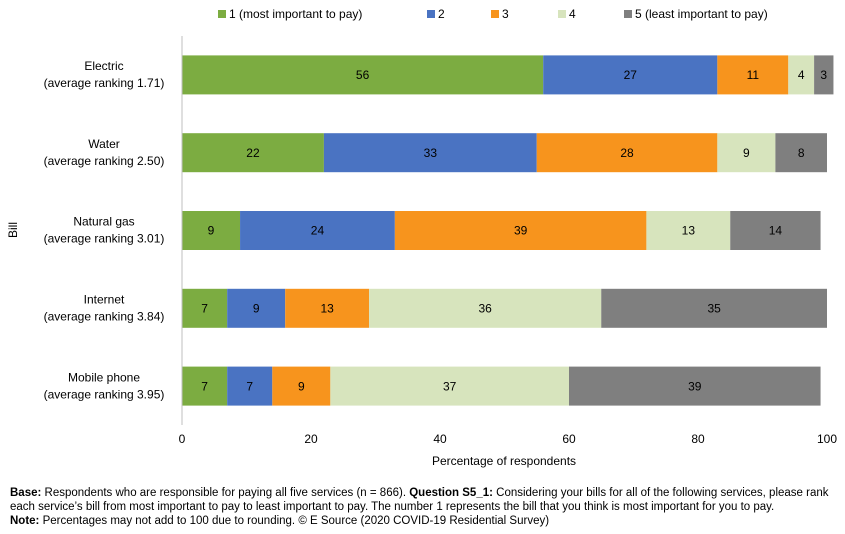 The image size is (845, 534). I want to click on data-label: 56, so click(363, 75).